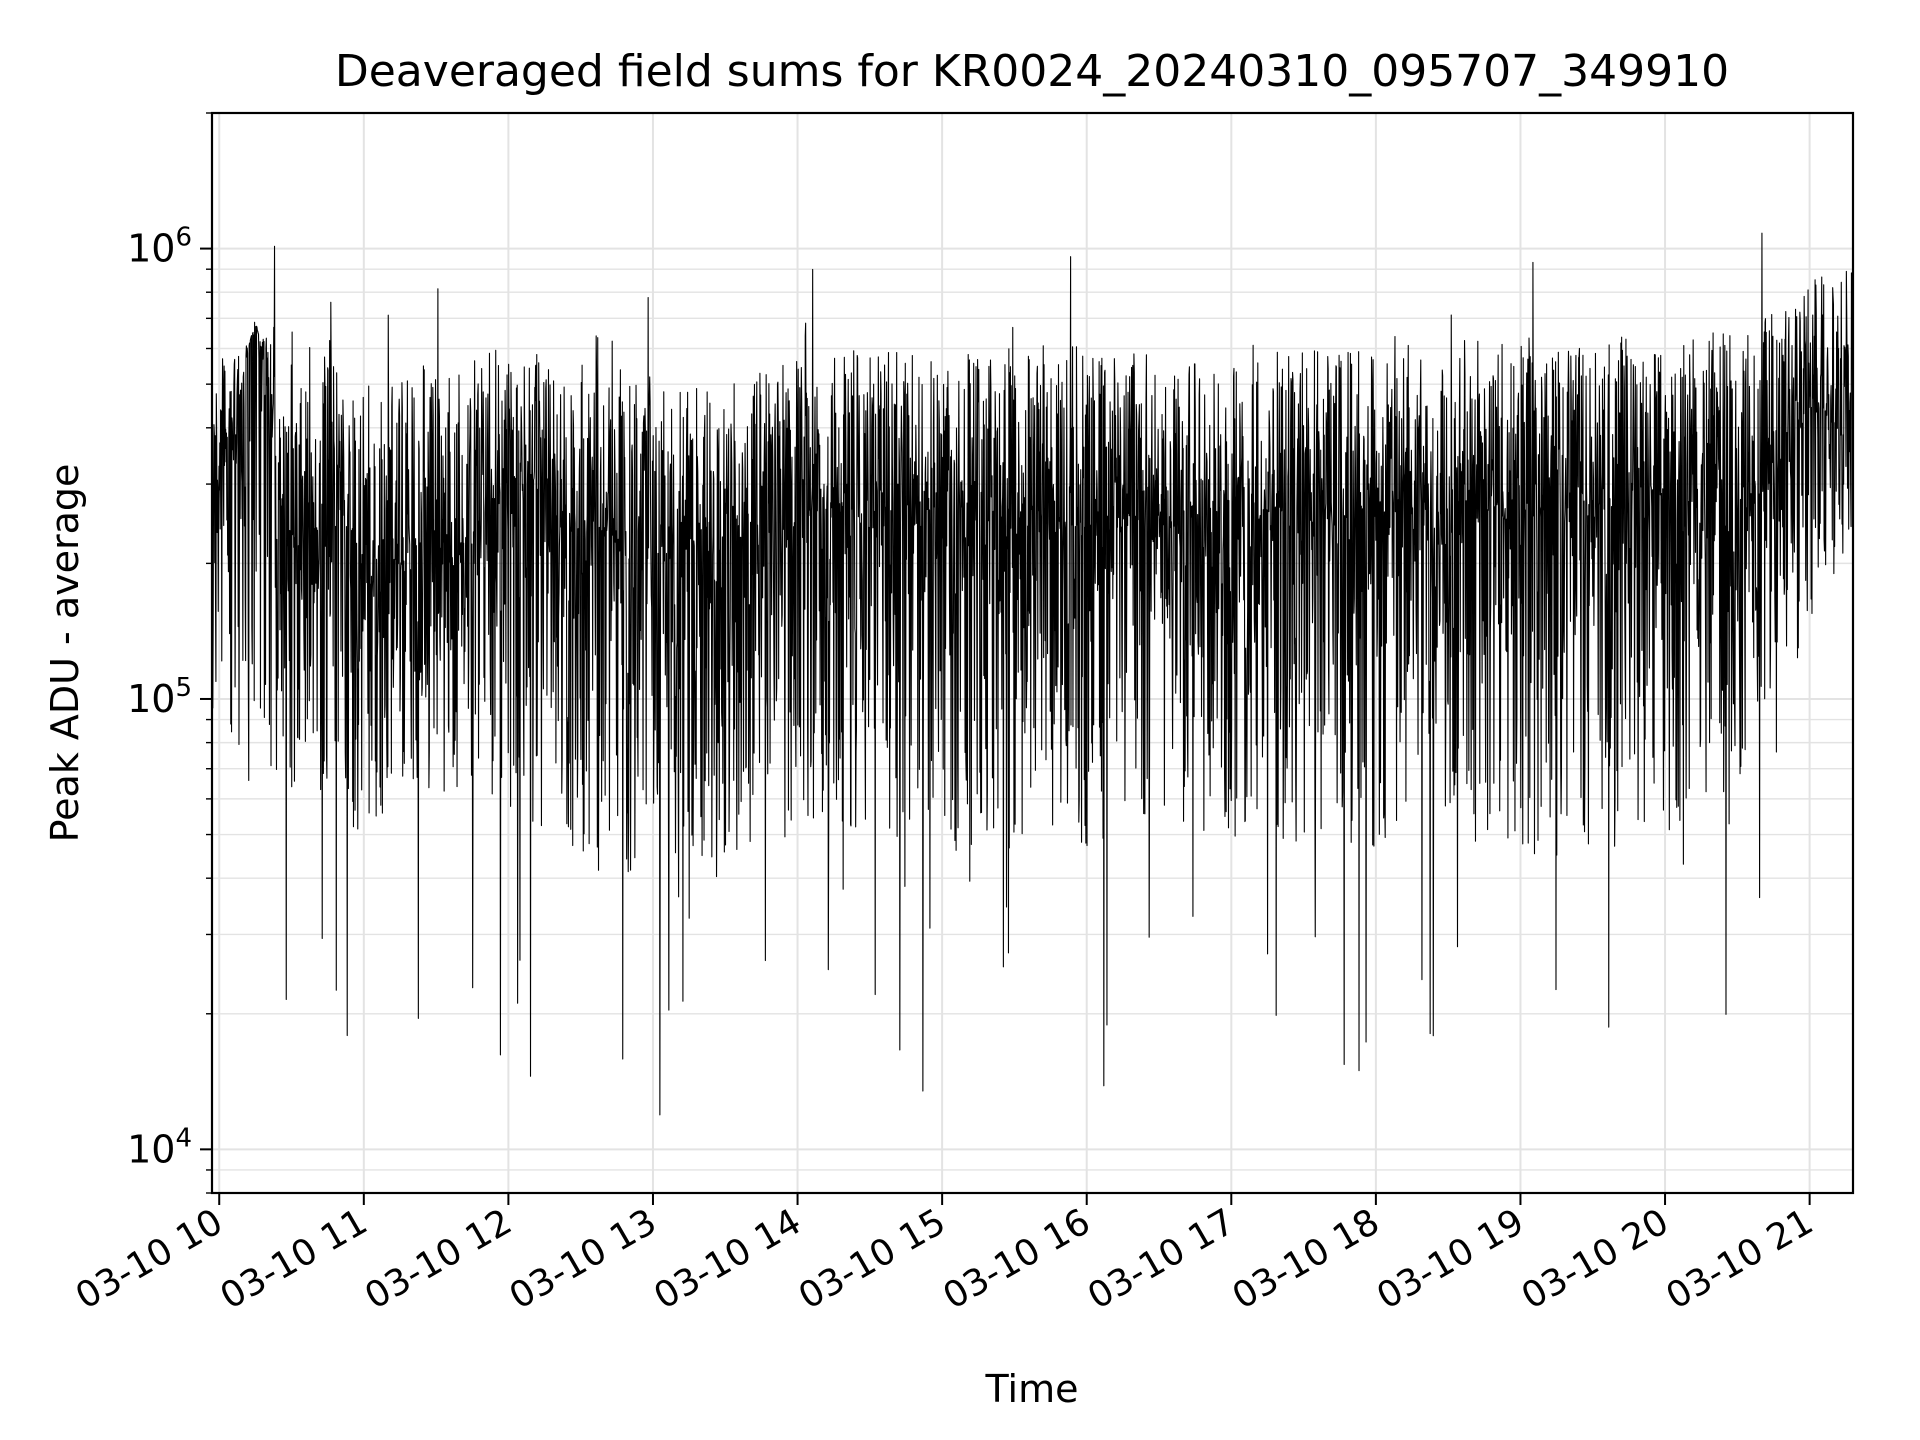 This screenshot has height=1440, width=1920. Describe the element at coordinates (1032, 1389) in the screenshot. I see `x-axis-label: Time` at that location.